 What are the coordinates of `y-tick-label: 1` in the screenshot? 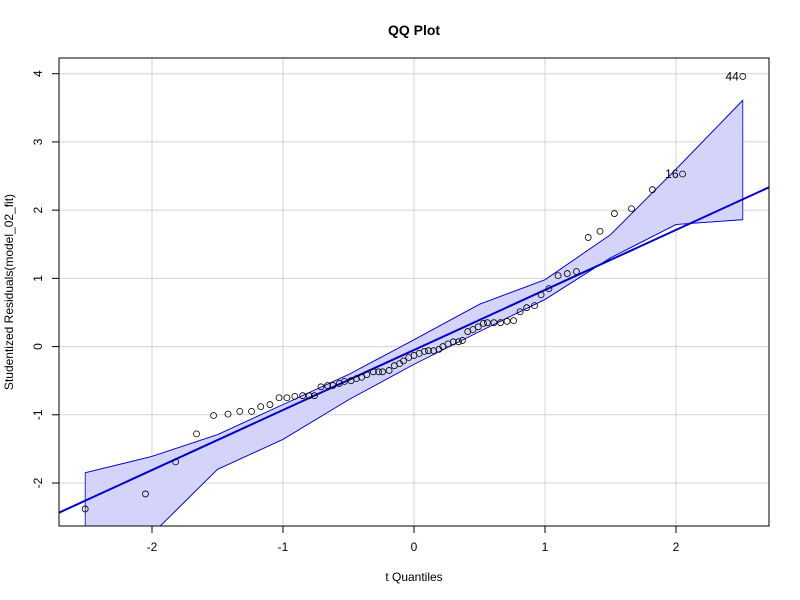 It's located at (38, 278).